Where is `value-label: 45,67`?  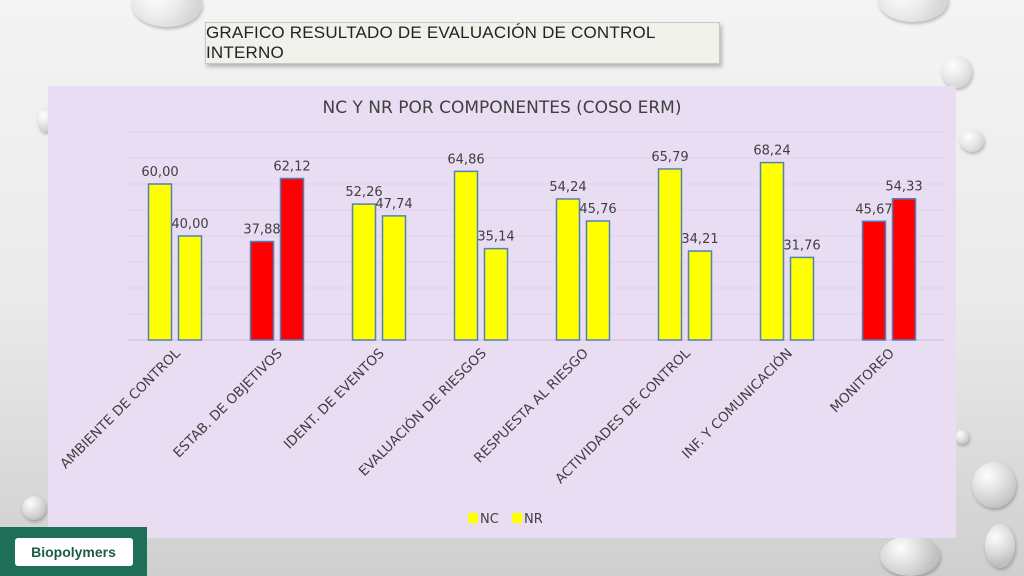
value-label: 45,67 is located at coordinates (873, 209).